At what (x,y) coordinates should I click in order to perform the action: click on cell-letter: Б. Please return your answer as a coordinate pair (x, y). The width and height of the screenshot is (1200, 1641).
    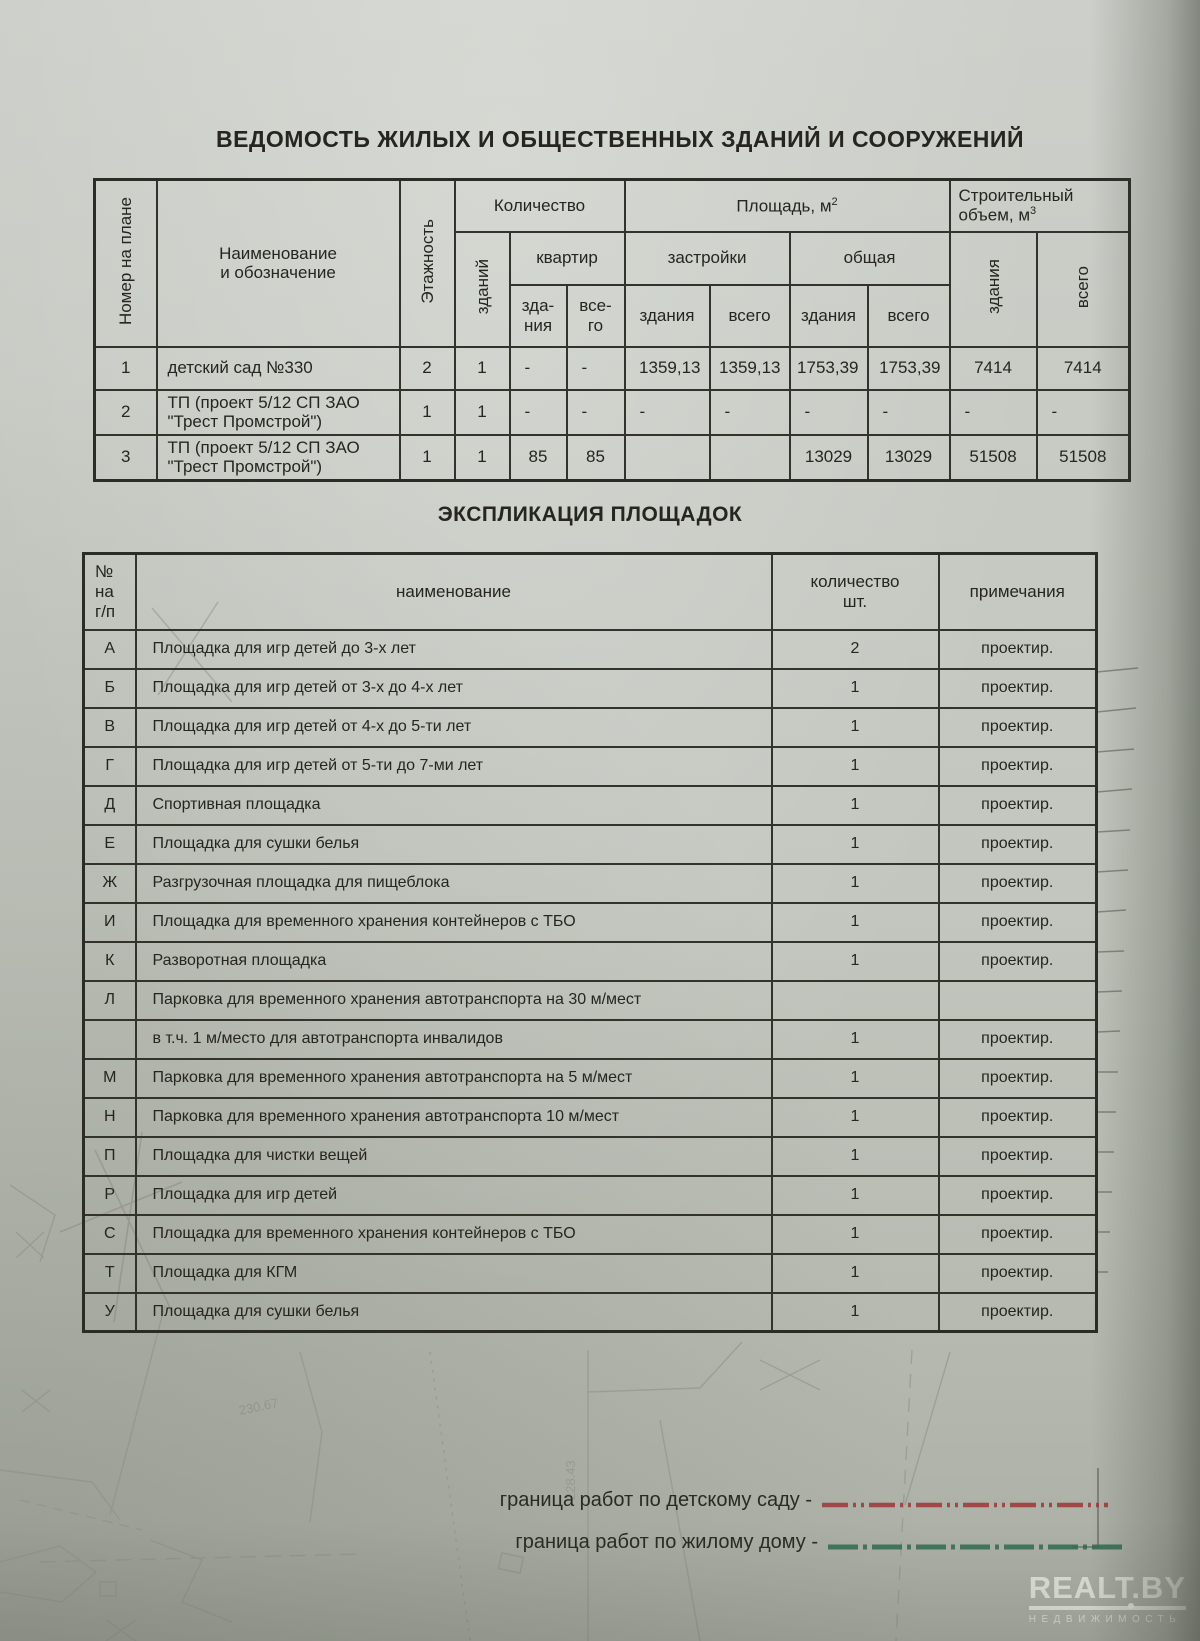
    Looking at the image, I should click on (109, 688).